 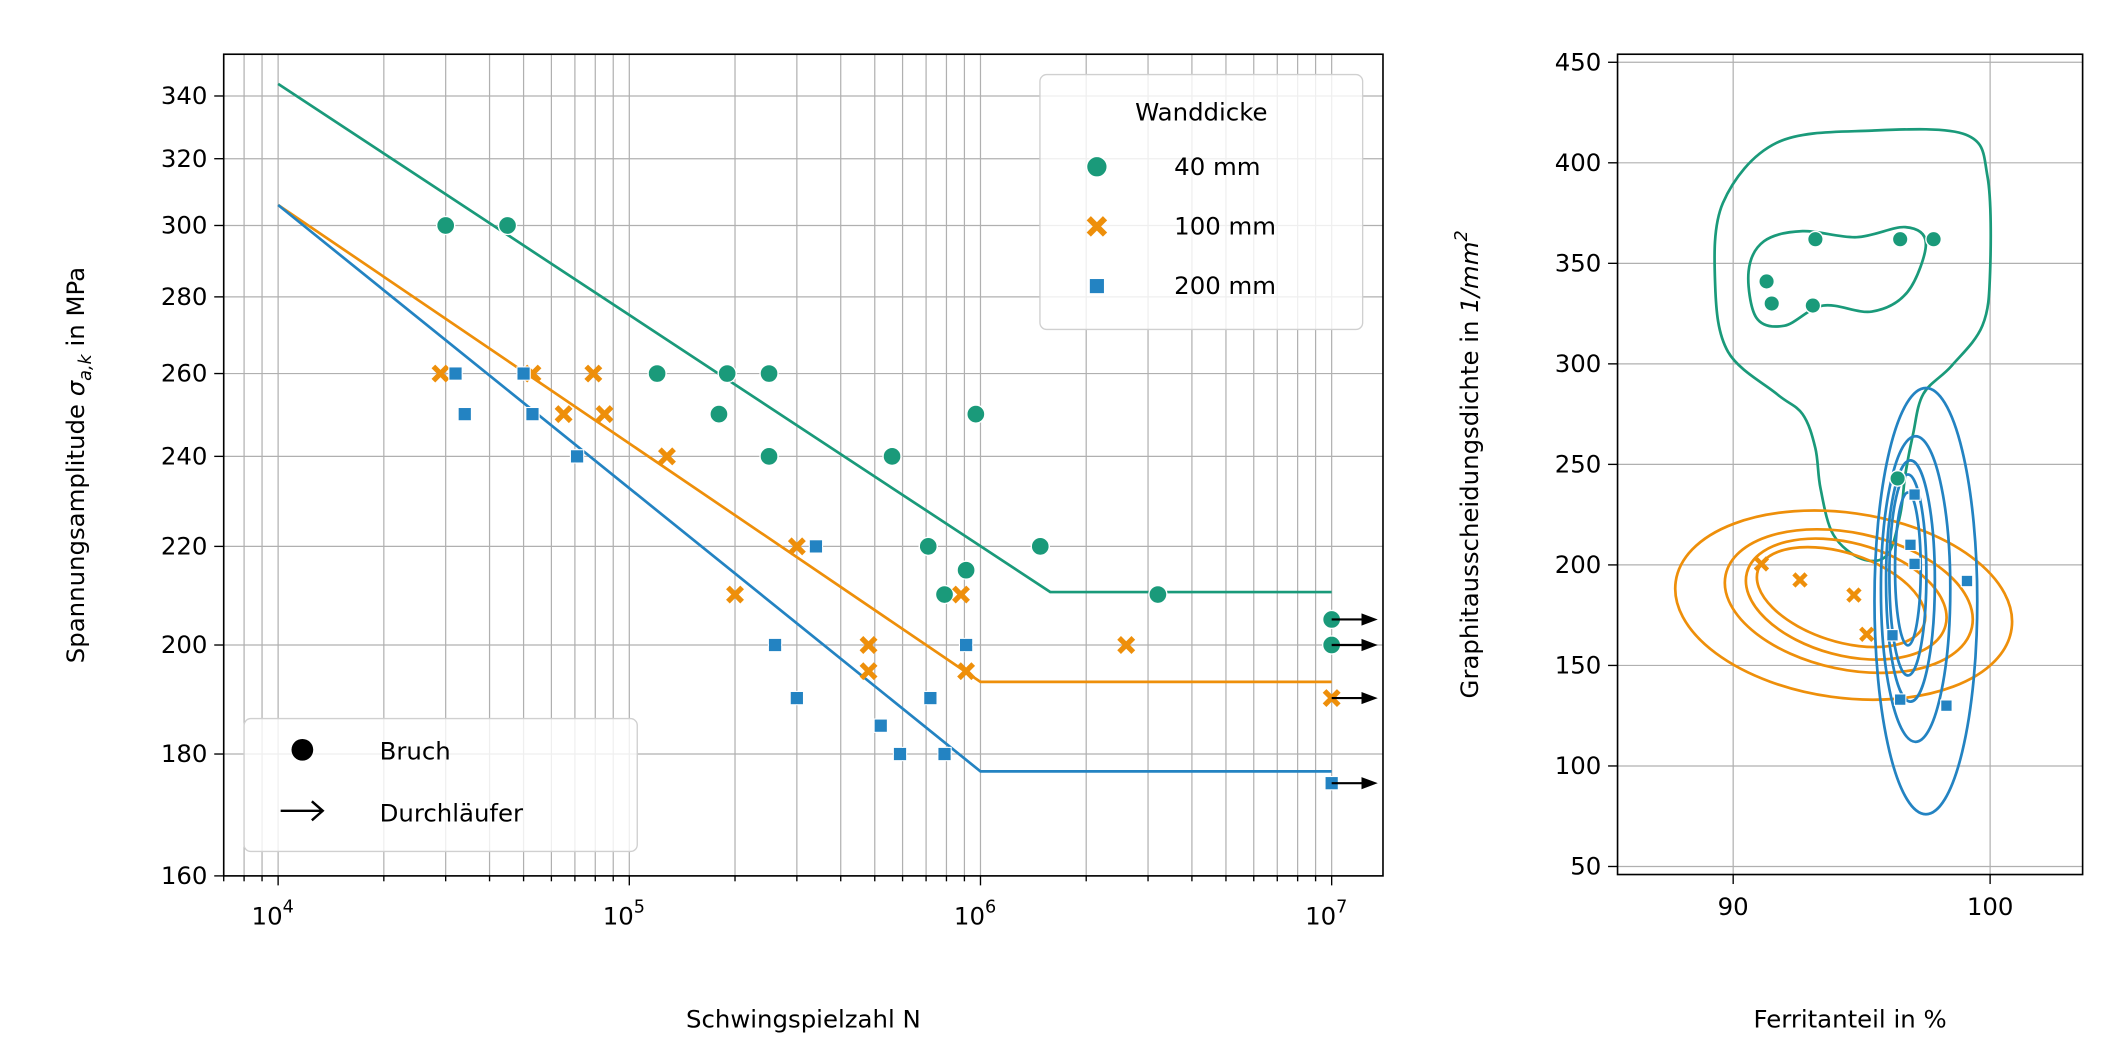 I want to click on y-tick-label: 180, so click(x=184, y=753).